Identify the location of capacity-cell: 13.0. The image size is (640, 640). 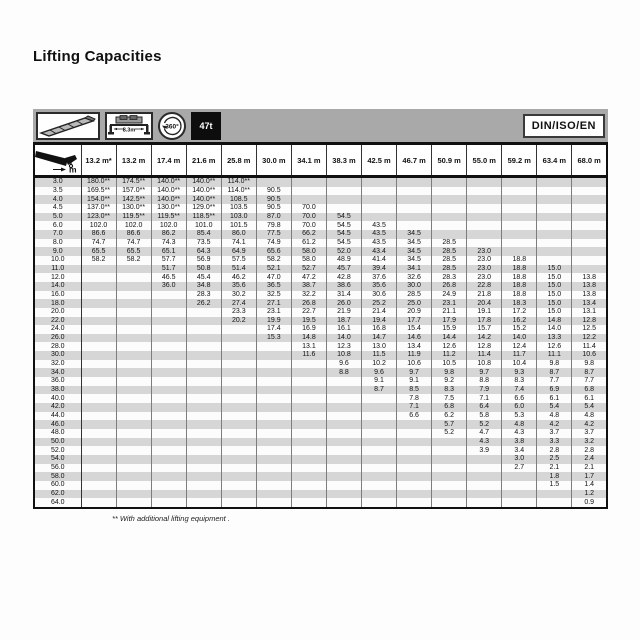
(378, 347).